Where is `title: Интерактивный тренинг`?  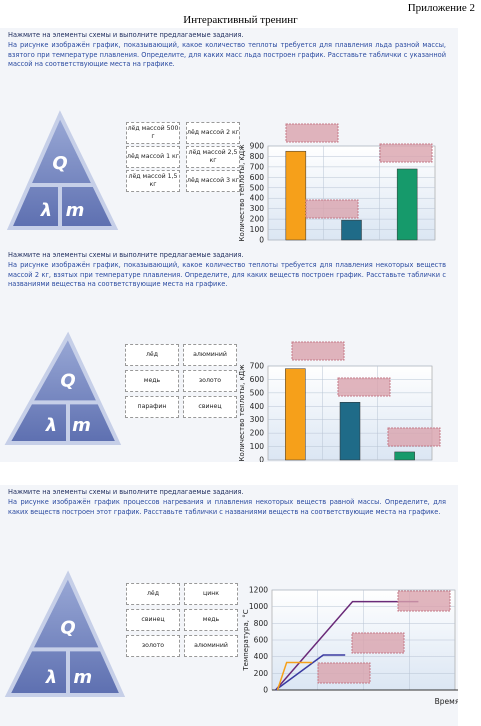
title: Интерактивный тренинг is located at coordinates (240, 20).